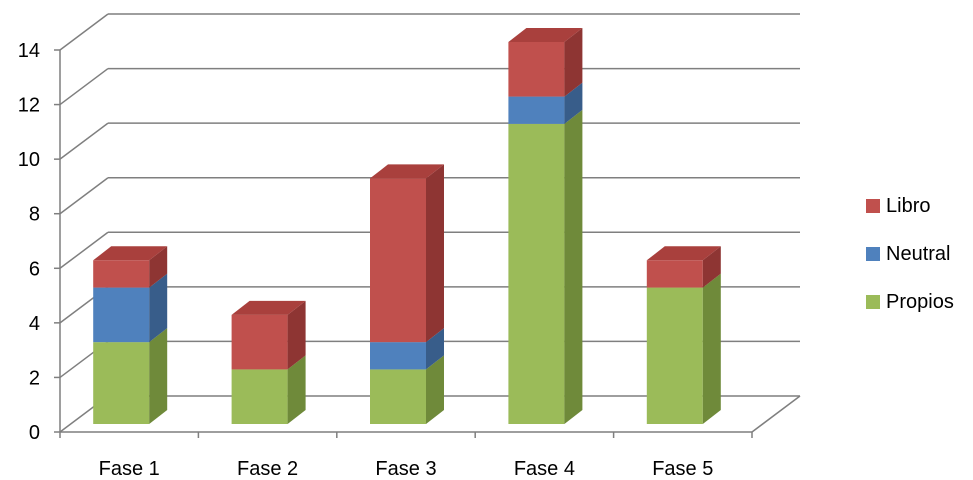 This screenshot has height=480, width=973. What do you see at coordinates (29, 160) in the screenshot?
I see `y-tick-label: 10` at bounding box center [29, 160].